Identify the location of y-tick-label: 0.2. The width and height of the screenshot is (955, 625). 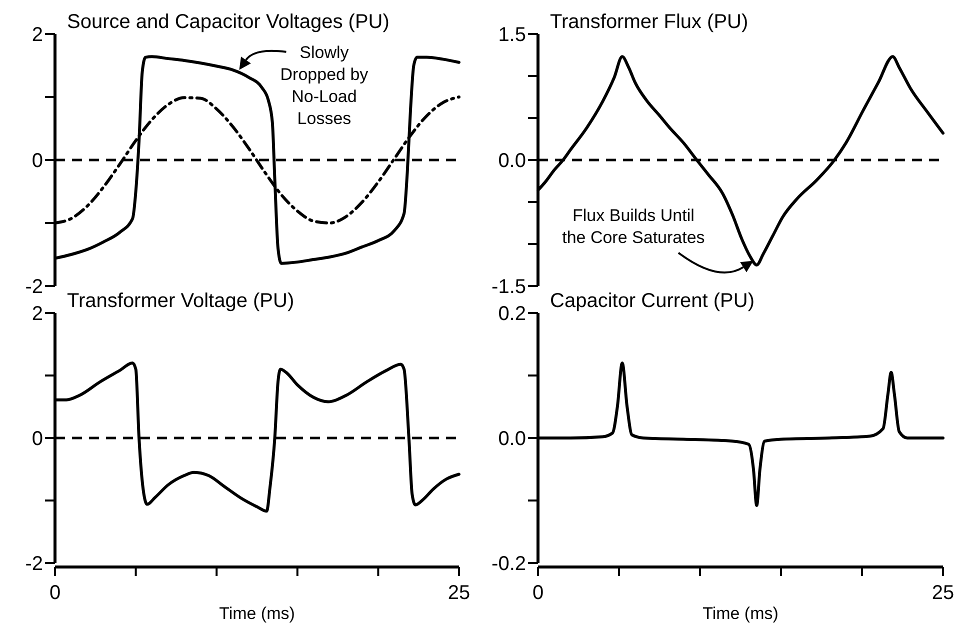
(512, 314).